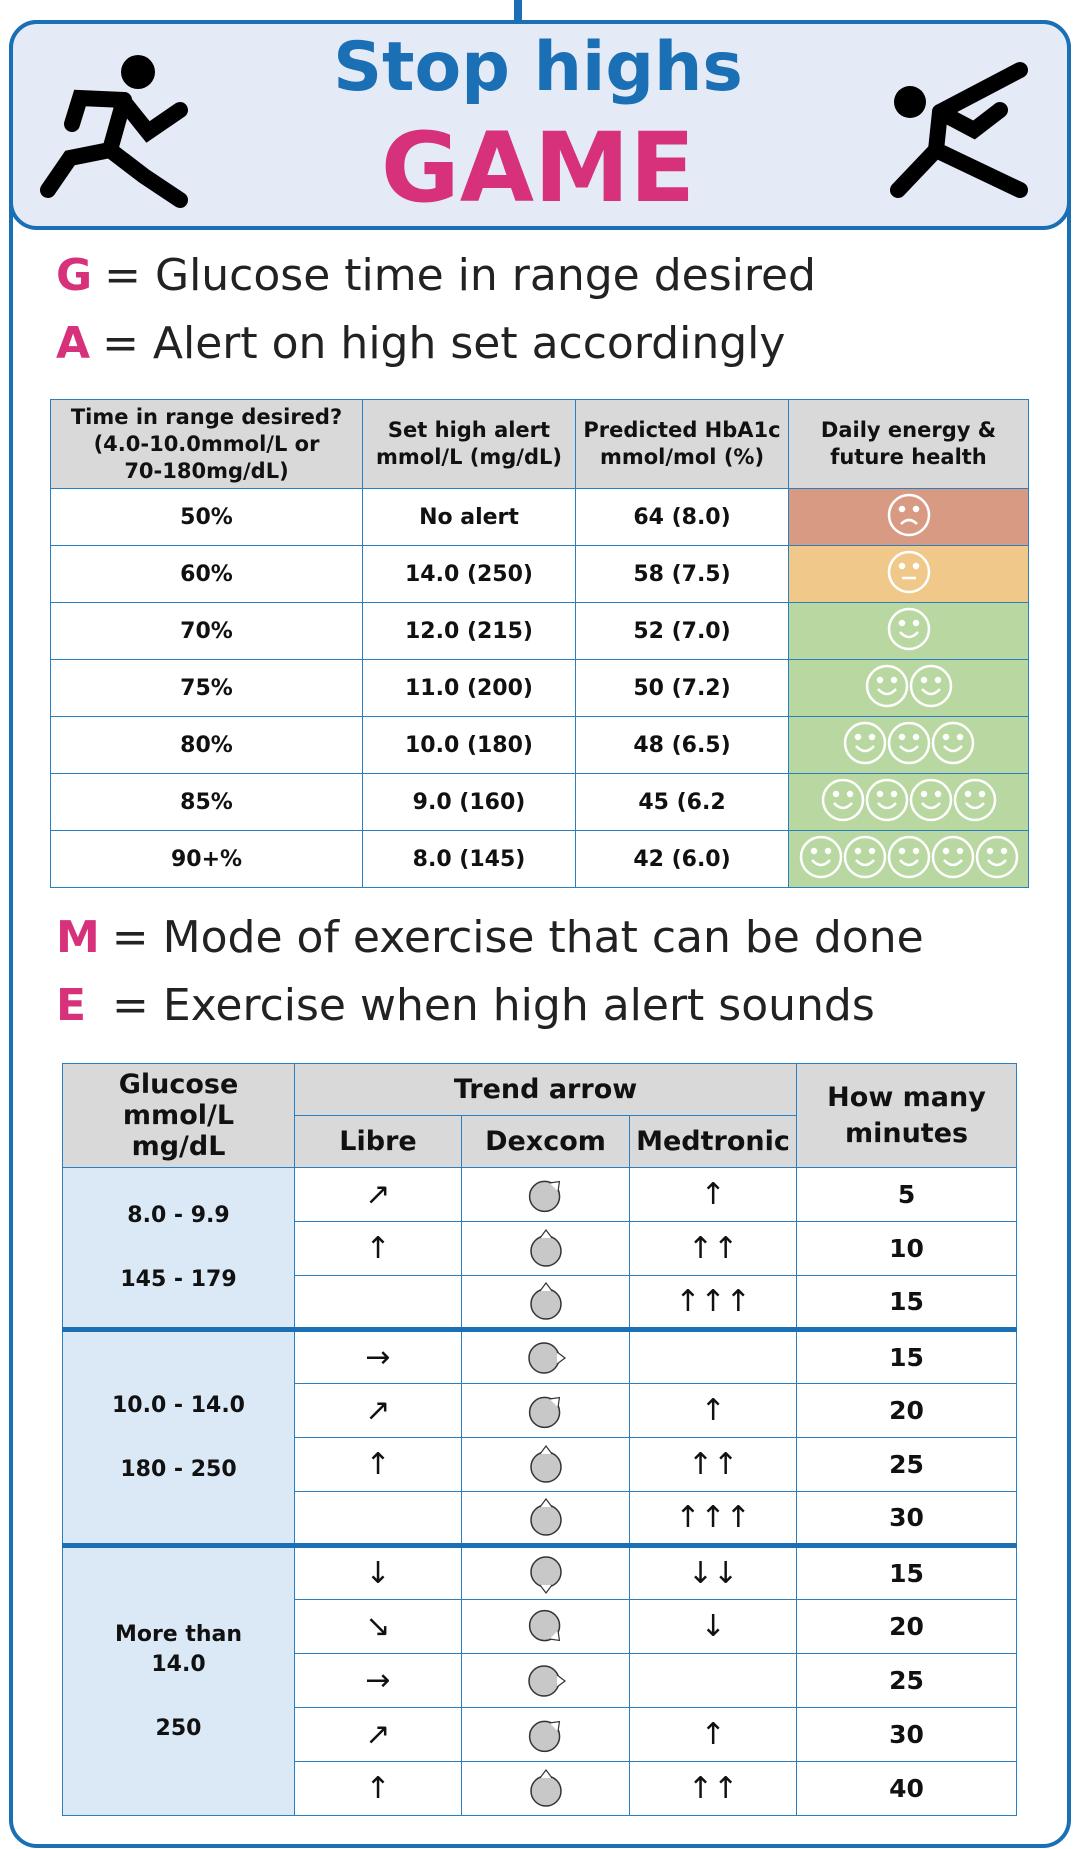 This screenshot has width=1076, height=1849. I want to click on row: ↗ ↑ 30, so click(540, 1734).